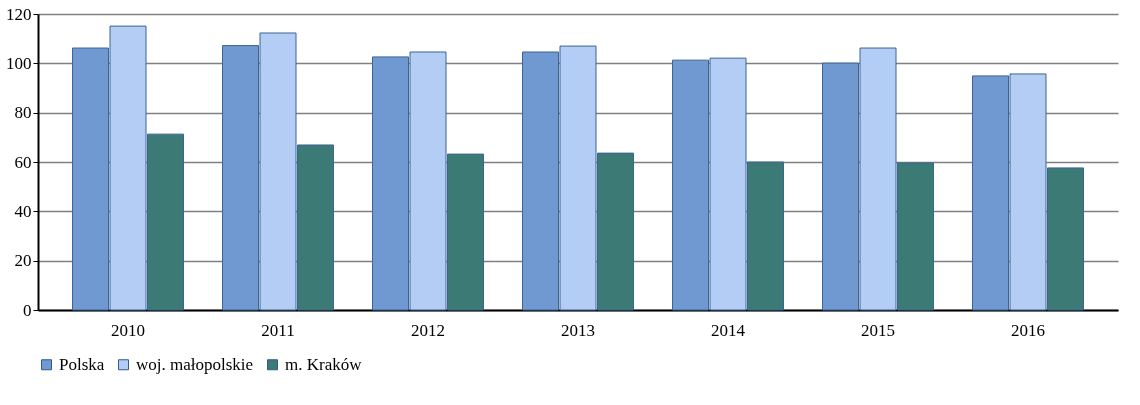 The image size is (1140, 405). Describe the element at coordinates (23, 113) in the screenshot. I see `y-tick-label: 80` at that location.